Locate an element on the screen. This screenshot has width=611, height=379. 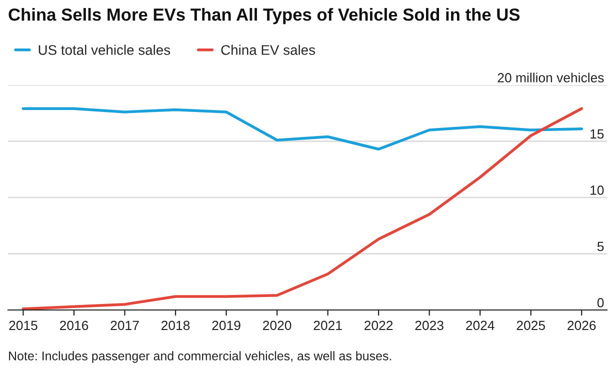
legend-label: US total vehicle sales is located at coordinates (104, 49).